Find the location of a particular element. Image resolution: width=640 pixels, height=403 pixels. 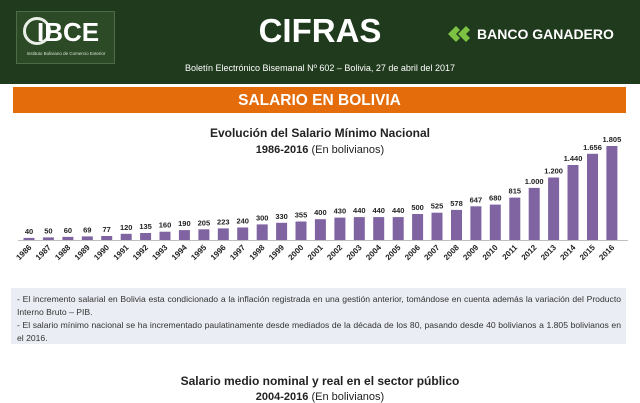

data-label-2010: 680 is located at coordinates (495, 198).